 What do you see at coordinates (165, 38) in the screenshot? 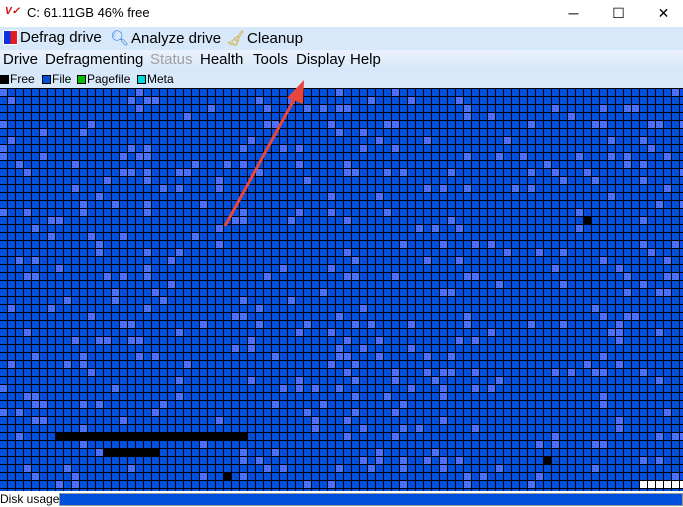
I see `analyze-drive-button: 🔍︎ Analyze drive` at bounding box center [165, 38].